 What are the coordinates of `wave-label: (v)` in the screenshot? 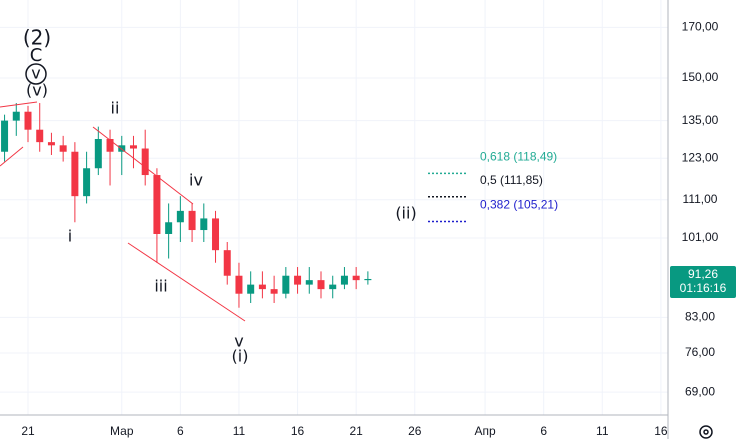 It's located at (37, 90).